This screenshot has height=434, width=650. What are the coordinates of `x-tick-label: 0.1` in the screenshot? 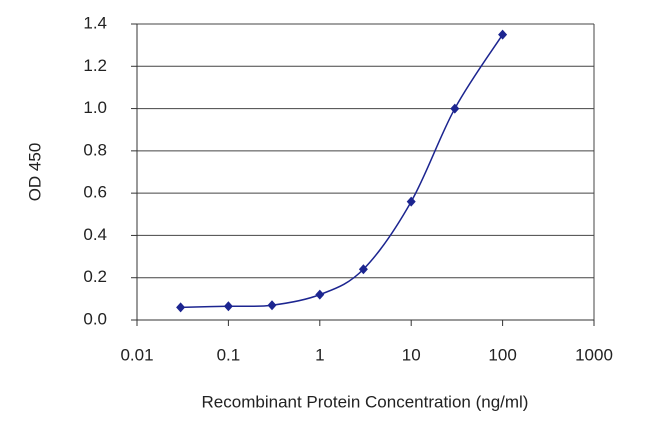 It's located at (229, 354).